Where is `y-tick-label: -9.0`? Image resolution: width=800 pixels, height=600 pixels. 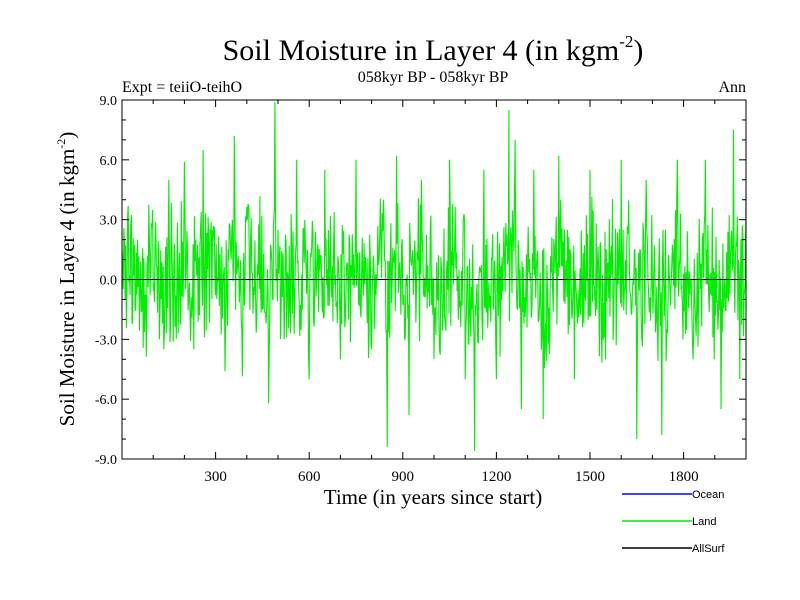 y-tick-label: -9.0 is located at coordinates (106, 460).